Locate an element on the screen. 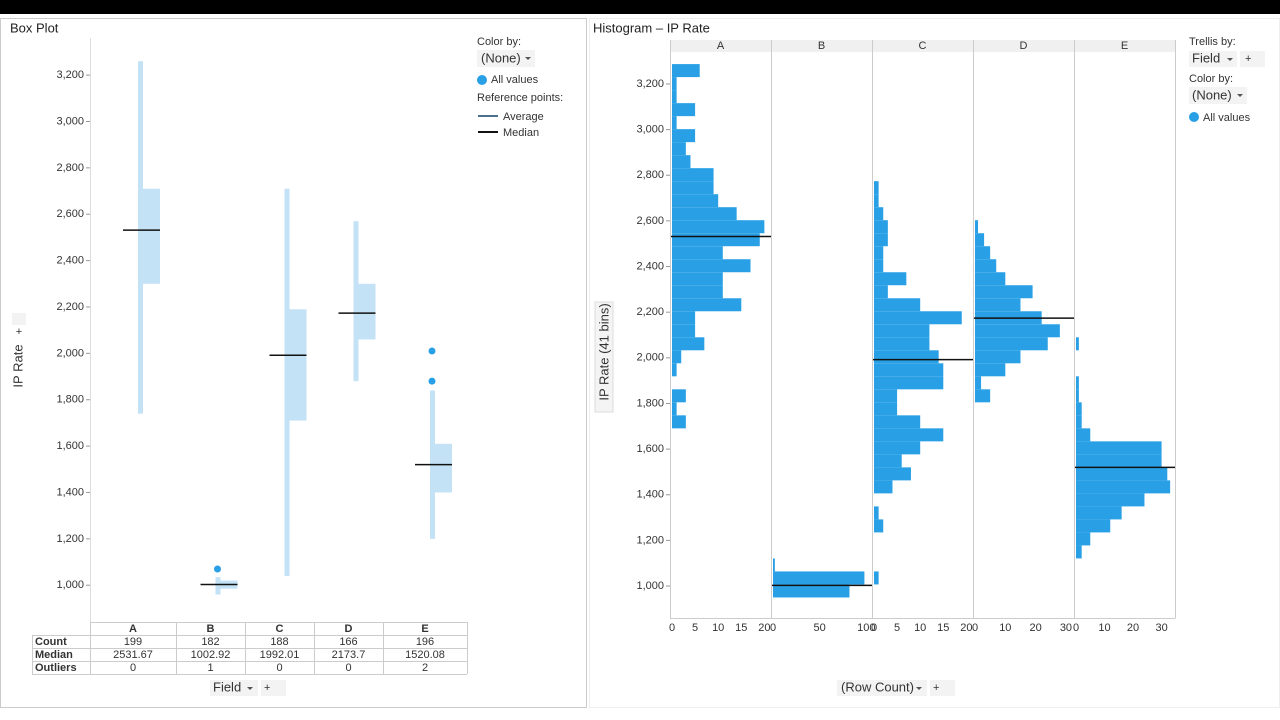 The image size is (1280, 720). box-x-label: Field is located at coordinates (227, 686).